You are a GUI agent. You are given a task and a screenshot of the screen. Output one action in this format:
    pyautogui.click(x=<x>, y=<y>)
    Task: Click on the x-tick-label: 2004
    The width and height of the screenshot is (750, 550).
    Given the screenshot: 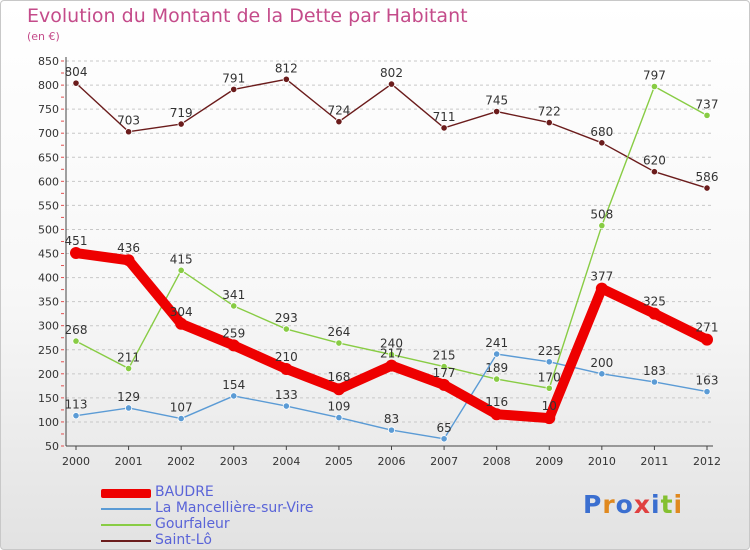 What is the action you would take?
    pyautogui.click(x=286, y=461)
    